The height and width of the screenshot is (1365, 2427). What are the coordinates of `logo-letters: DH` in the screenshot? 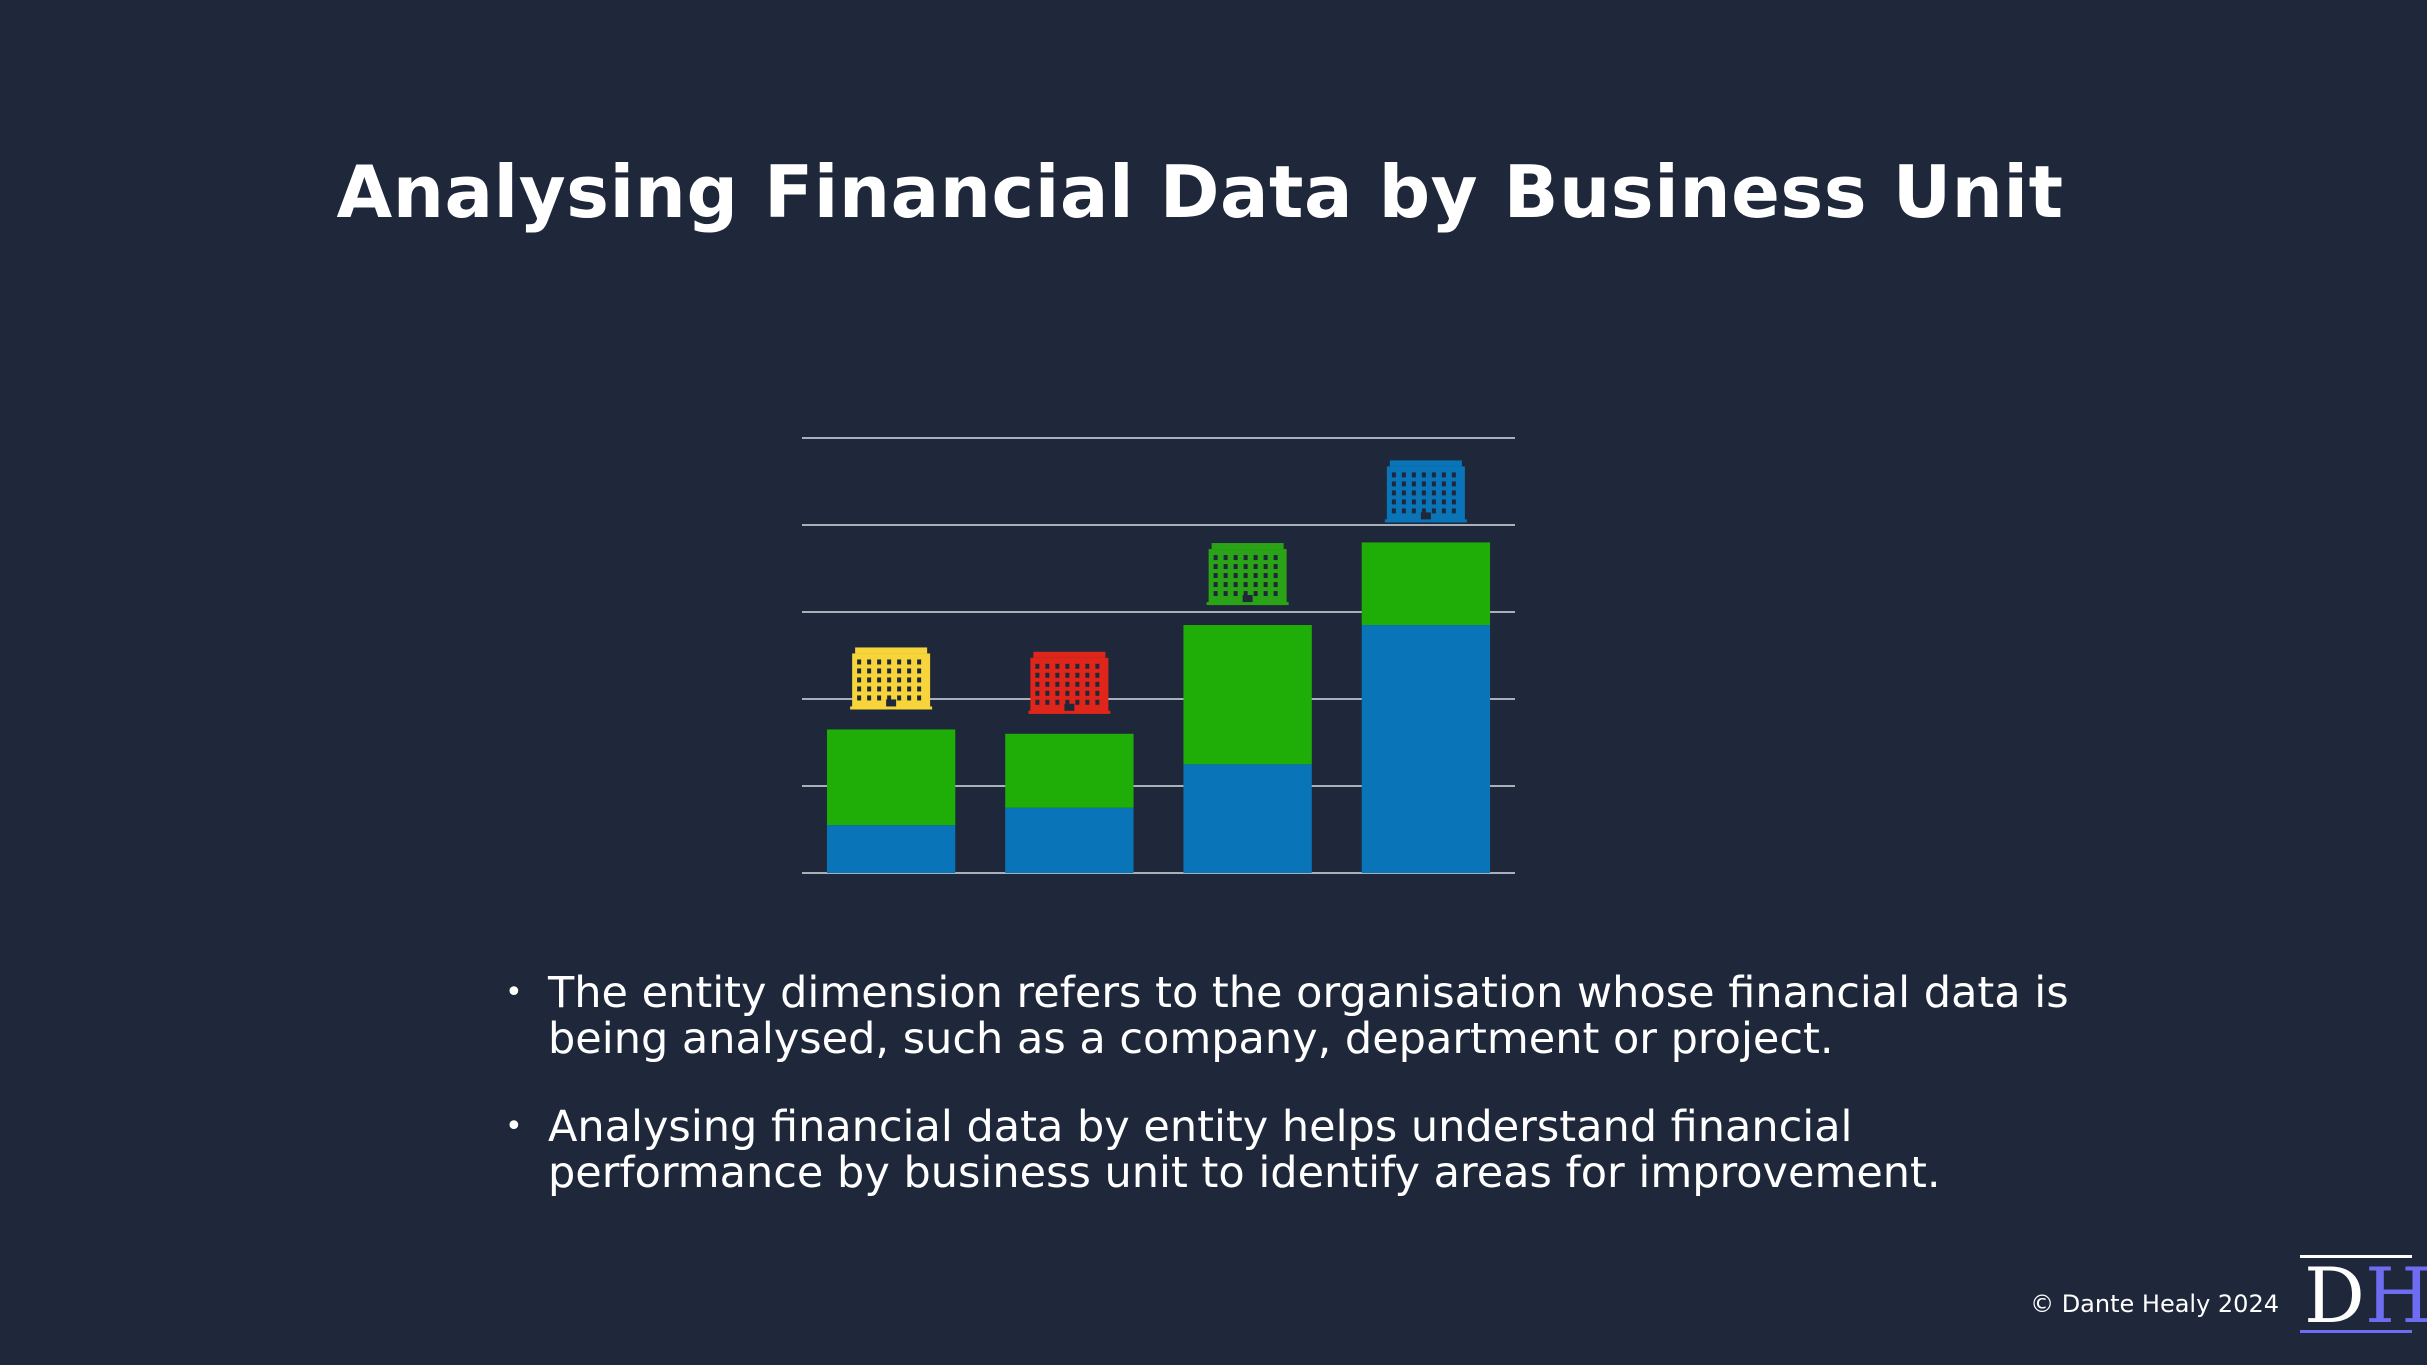 It's located at (2365, 1296).